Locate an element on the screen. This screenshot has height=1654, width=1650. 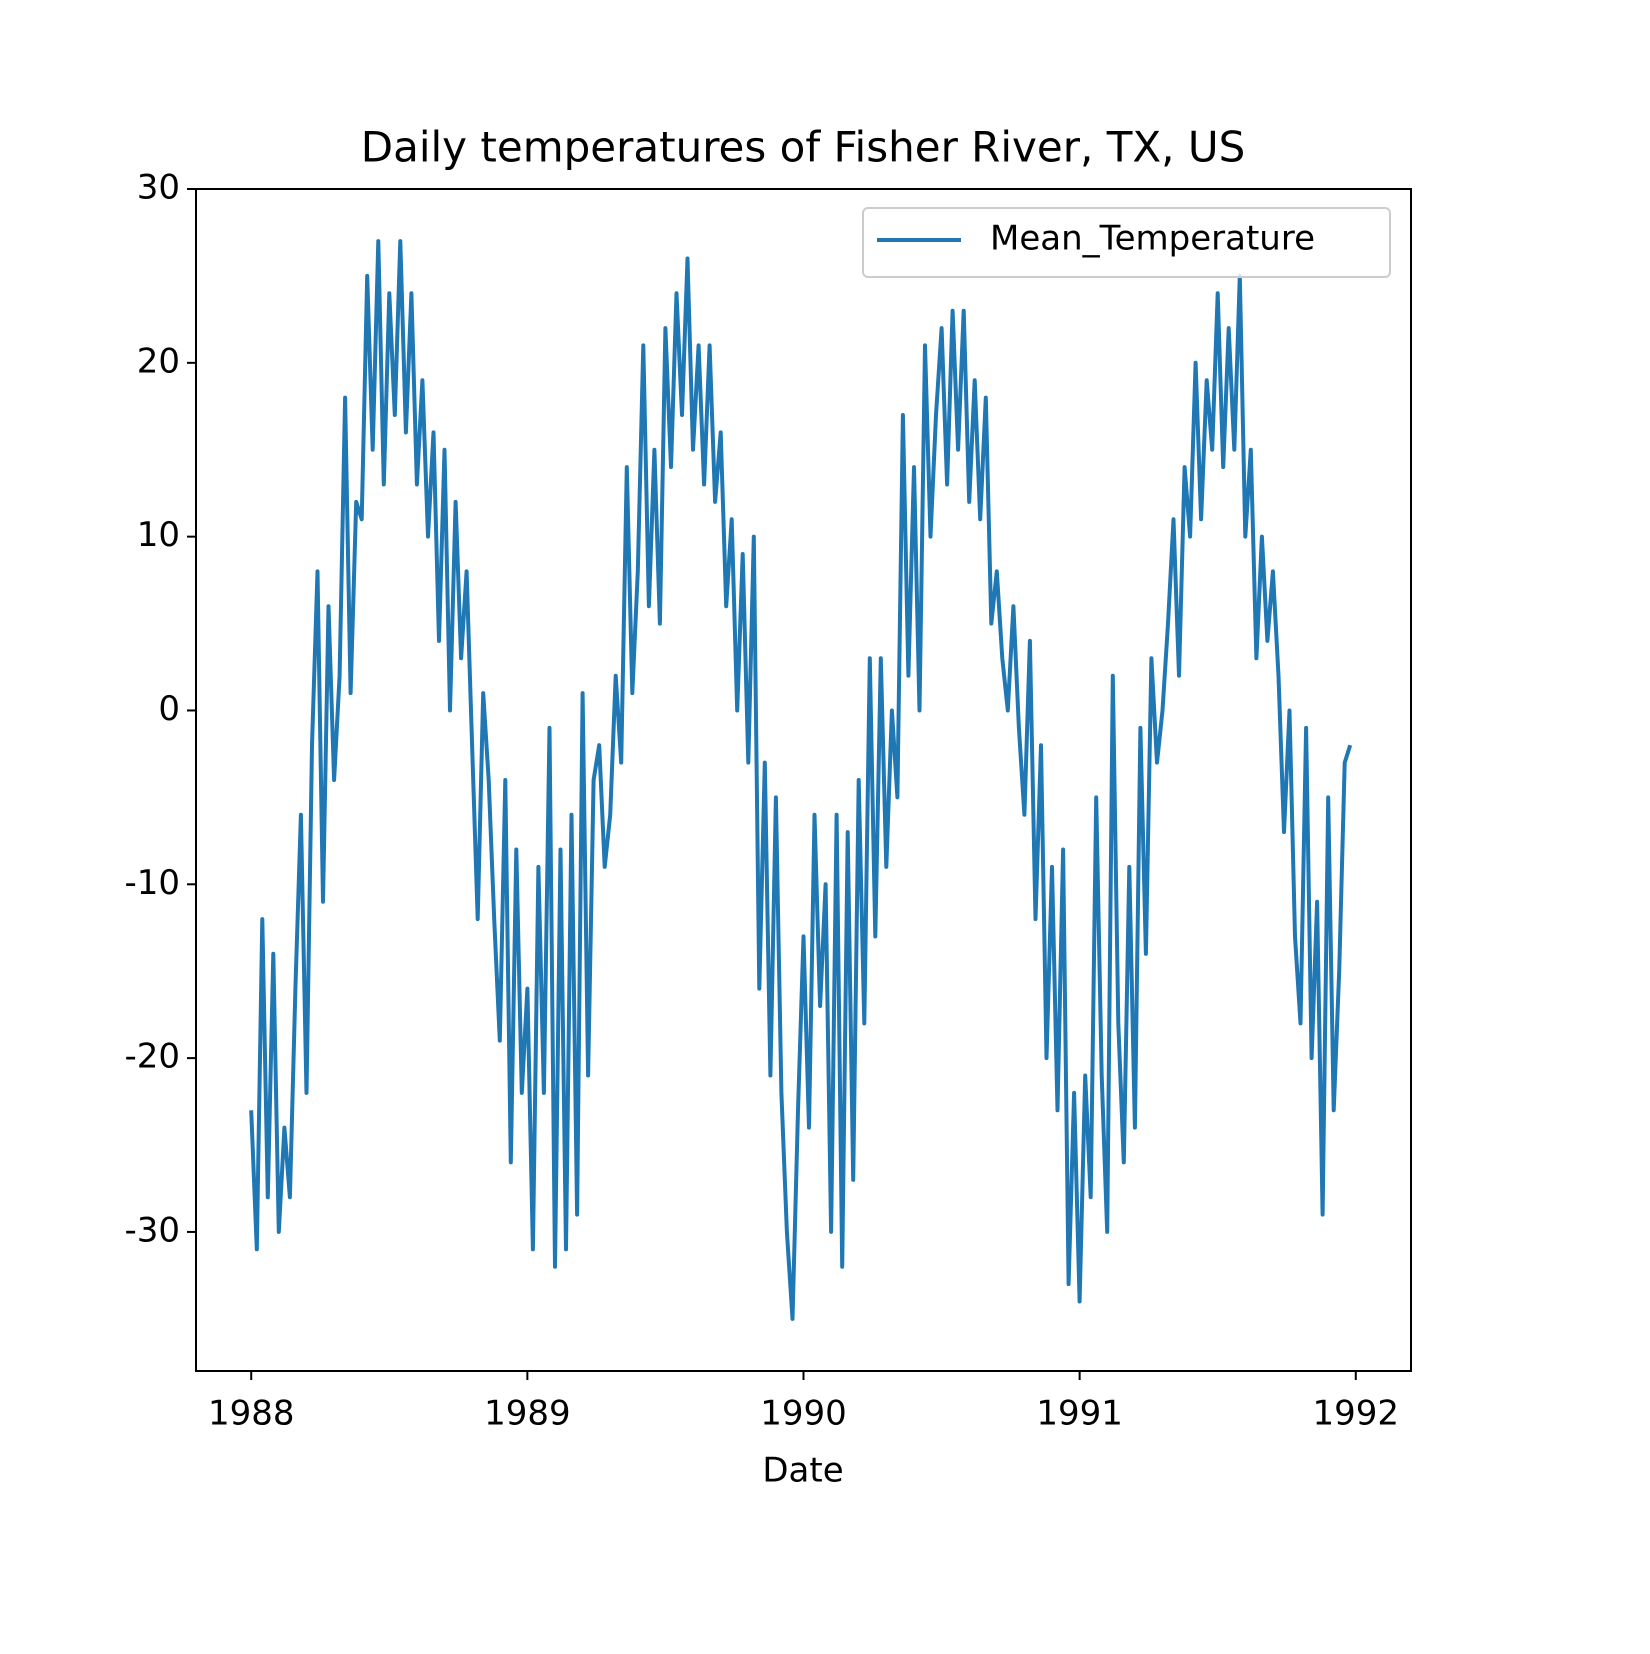
x-tick-label: 1989 is located at coordinates (527, 1414).